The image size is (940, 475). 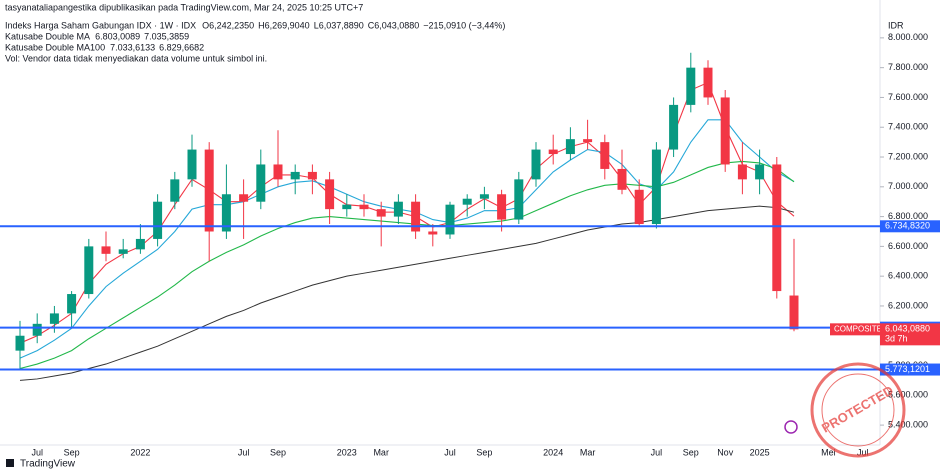 I want to click on y-tick-label: 7.200.000, so click(x=908, y=156).